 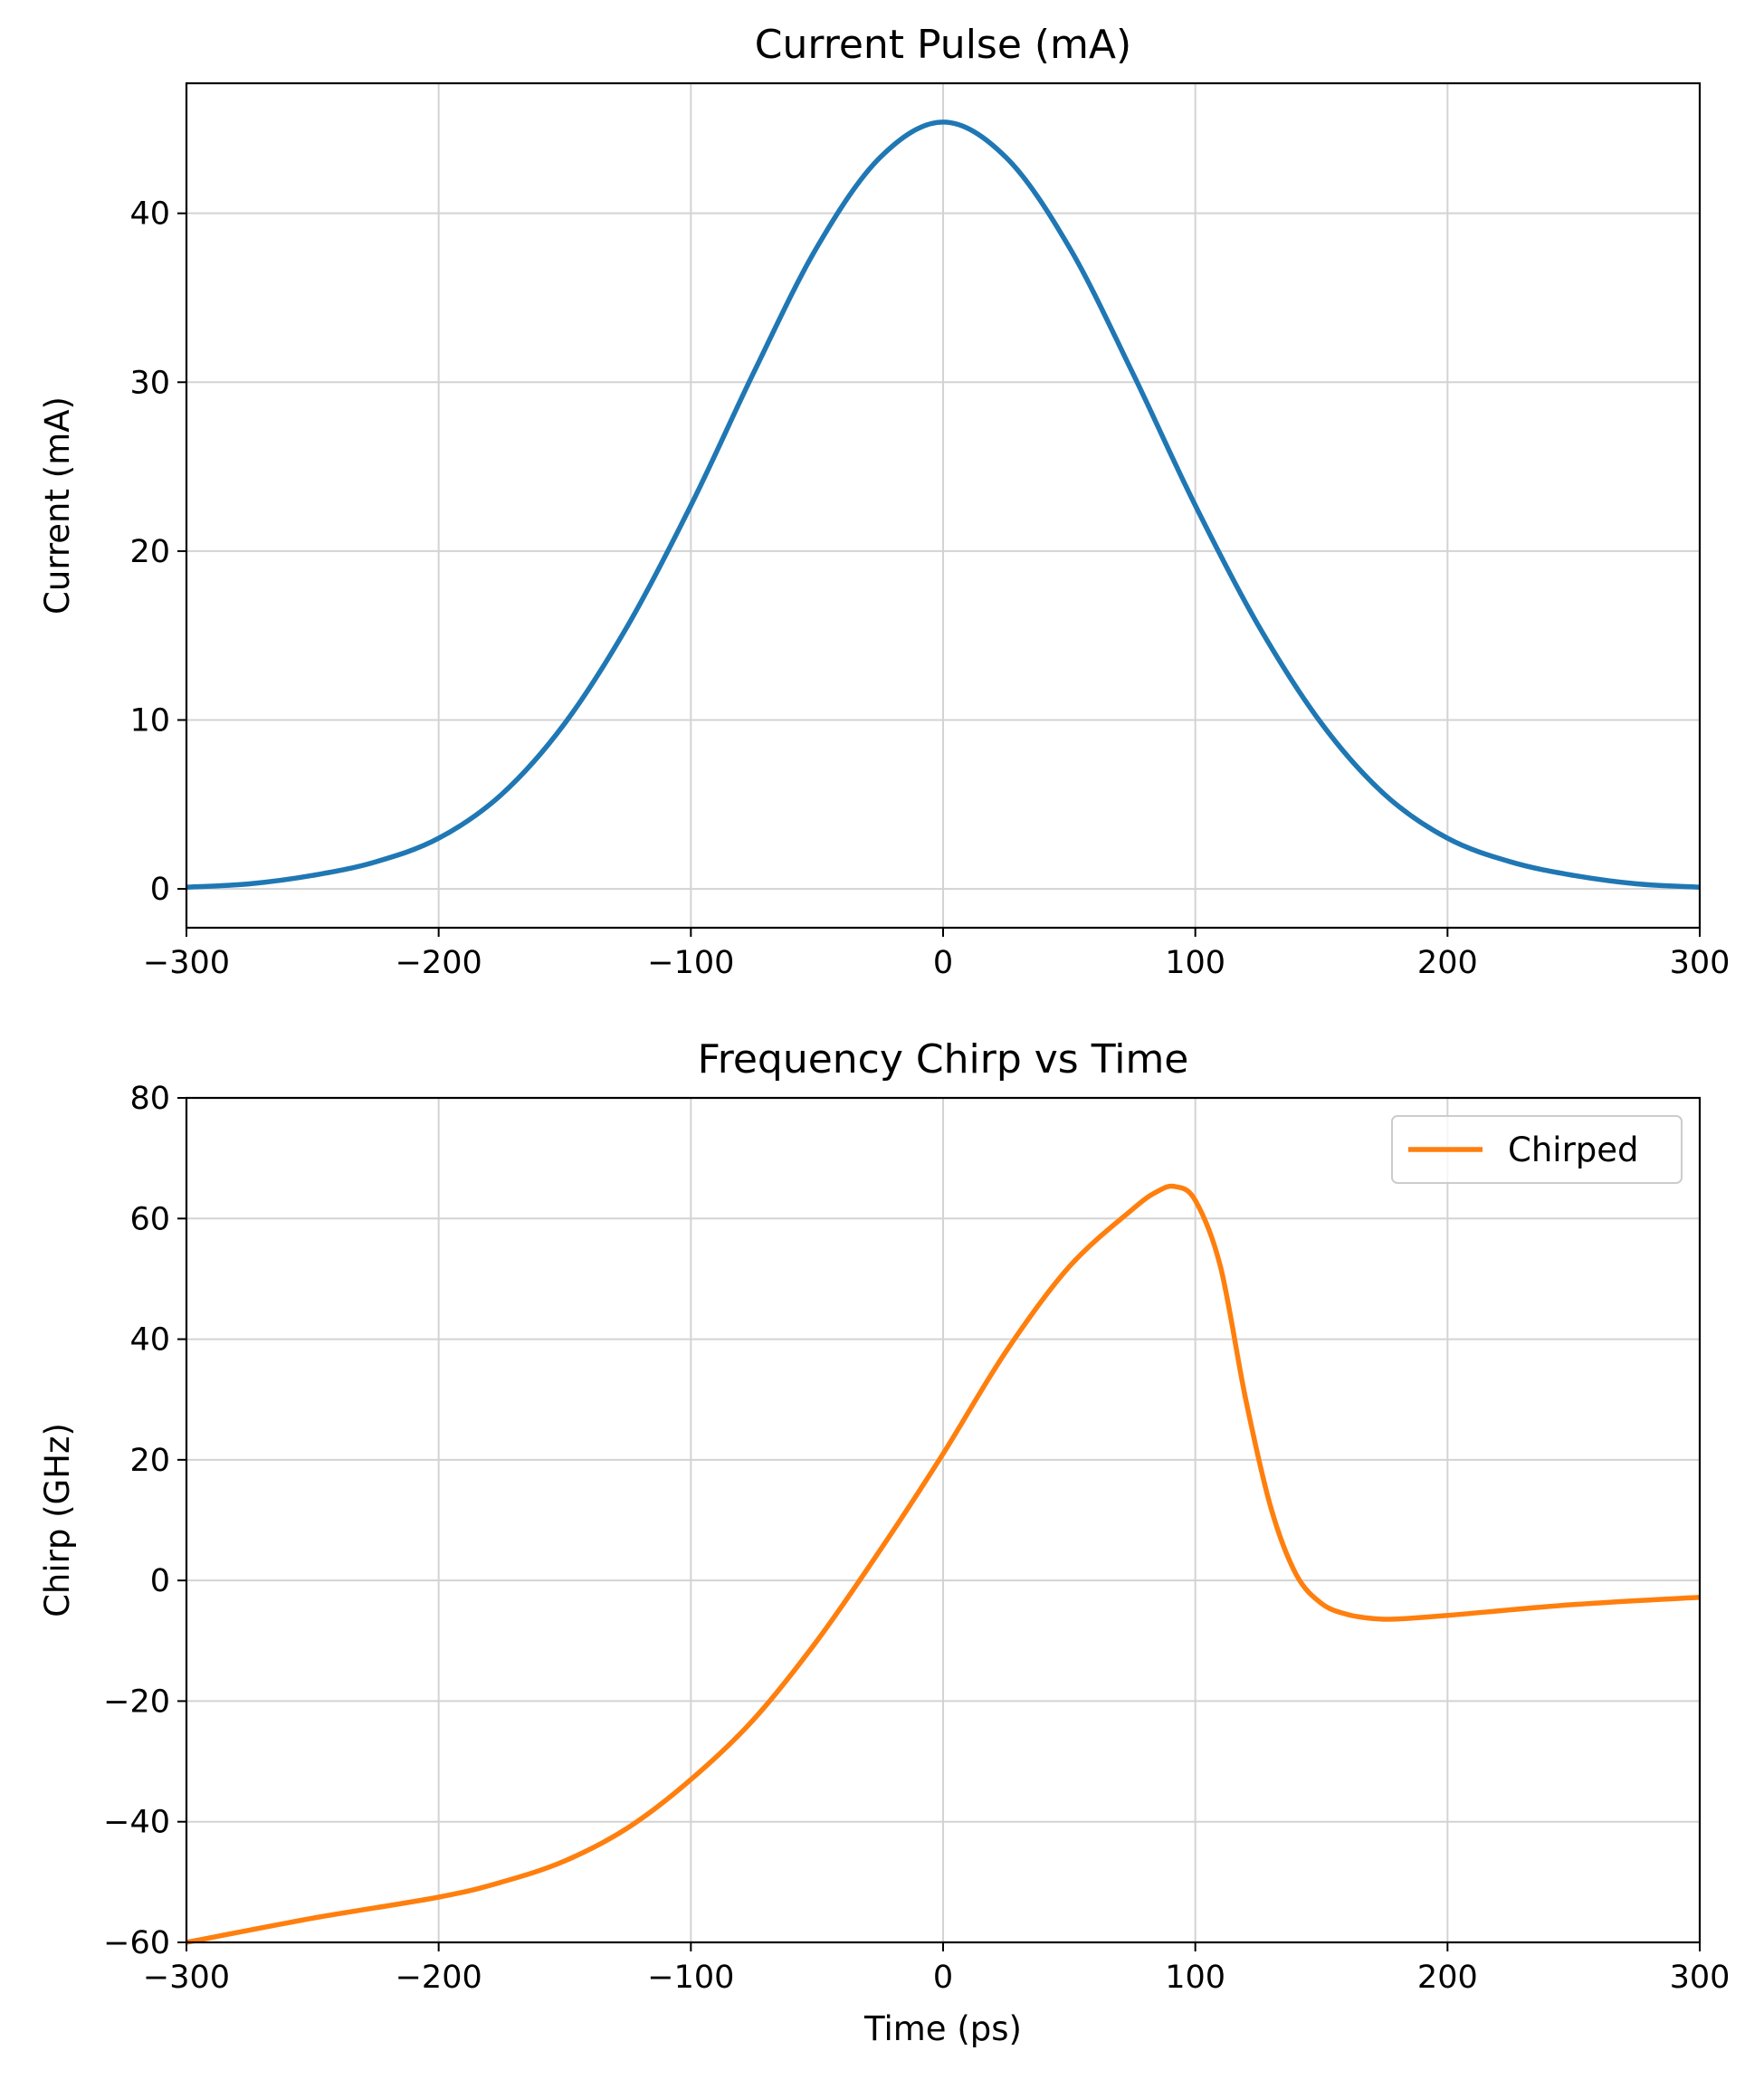 What do you see at coordinates (136, 1702) in the screenshot?
I see `y-tick-label: −20` at bounding box center [136, 1702].